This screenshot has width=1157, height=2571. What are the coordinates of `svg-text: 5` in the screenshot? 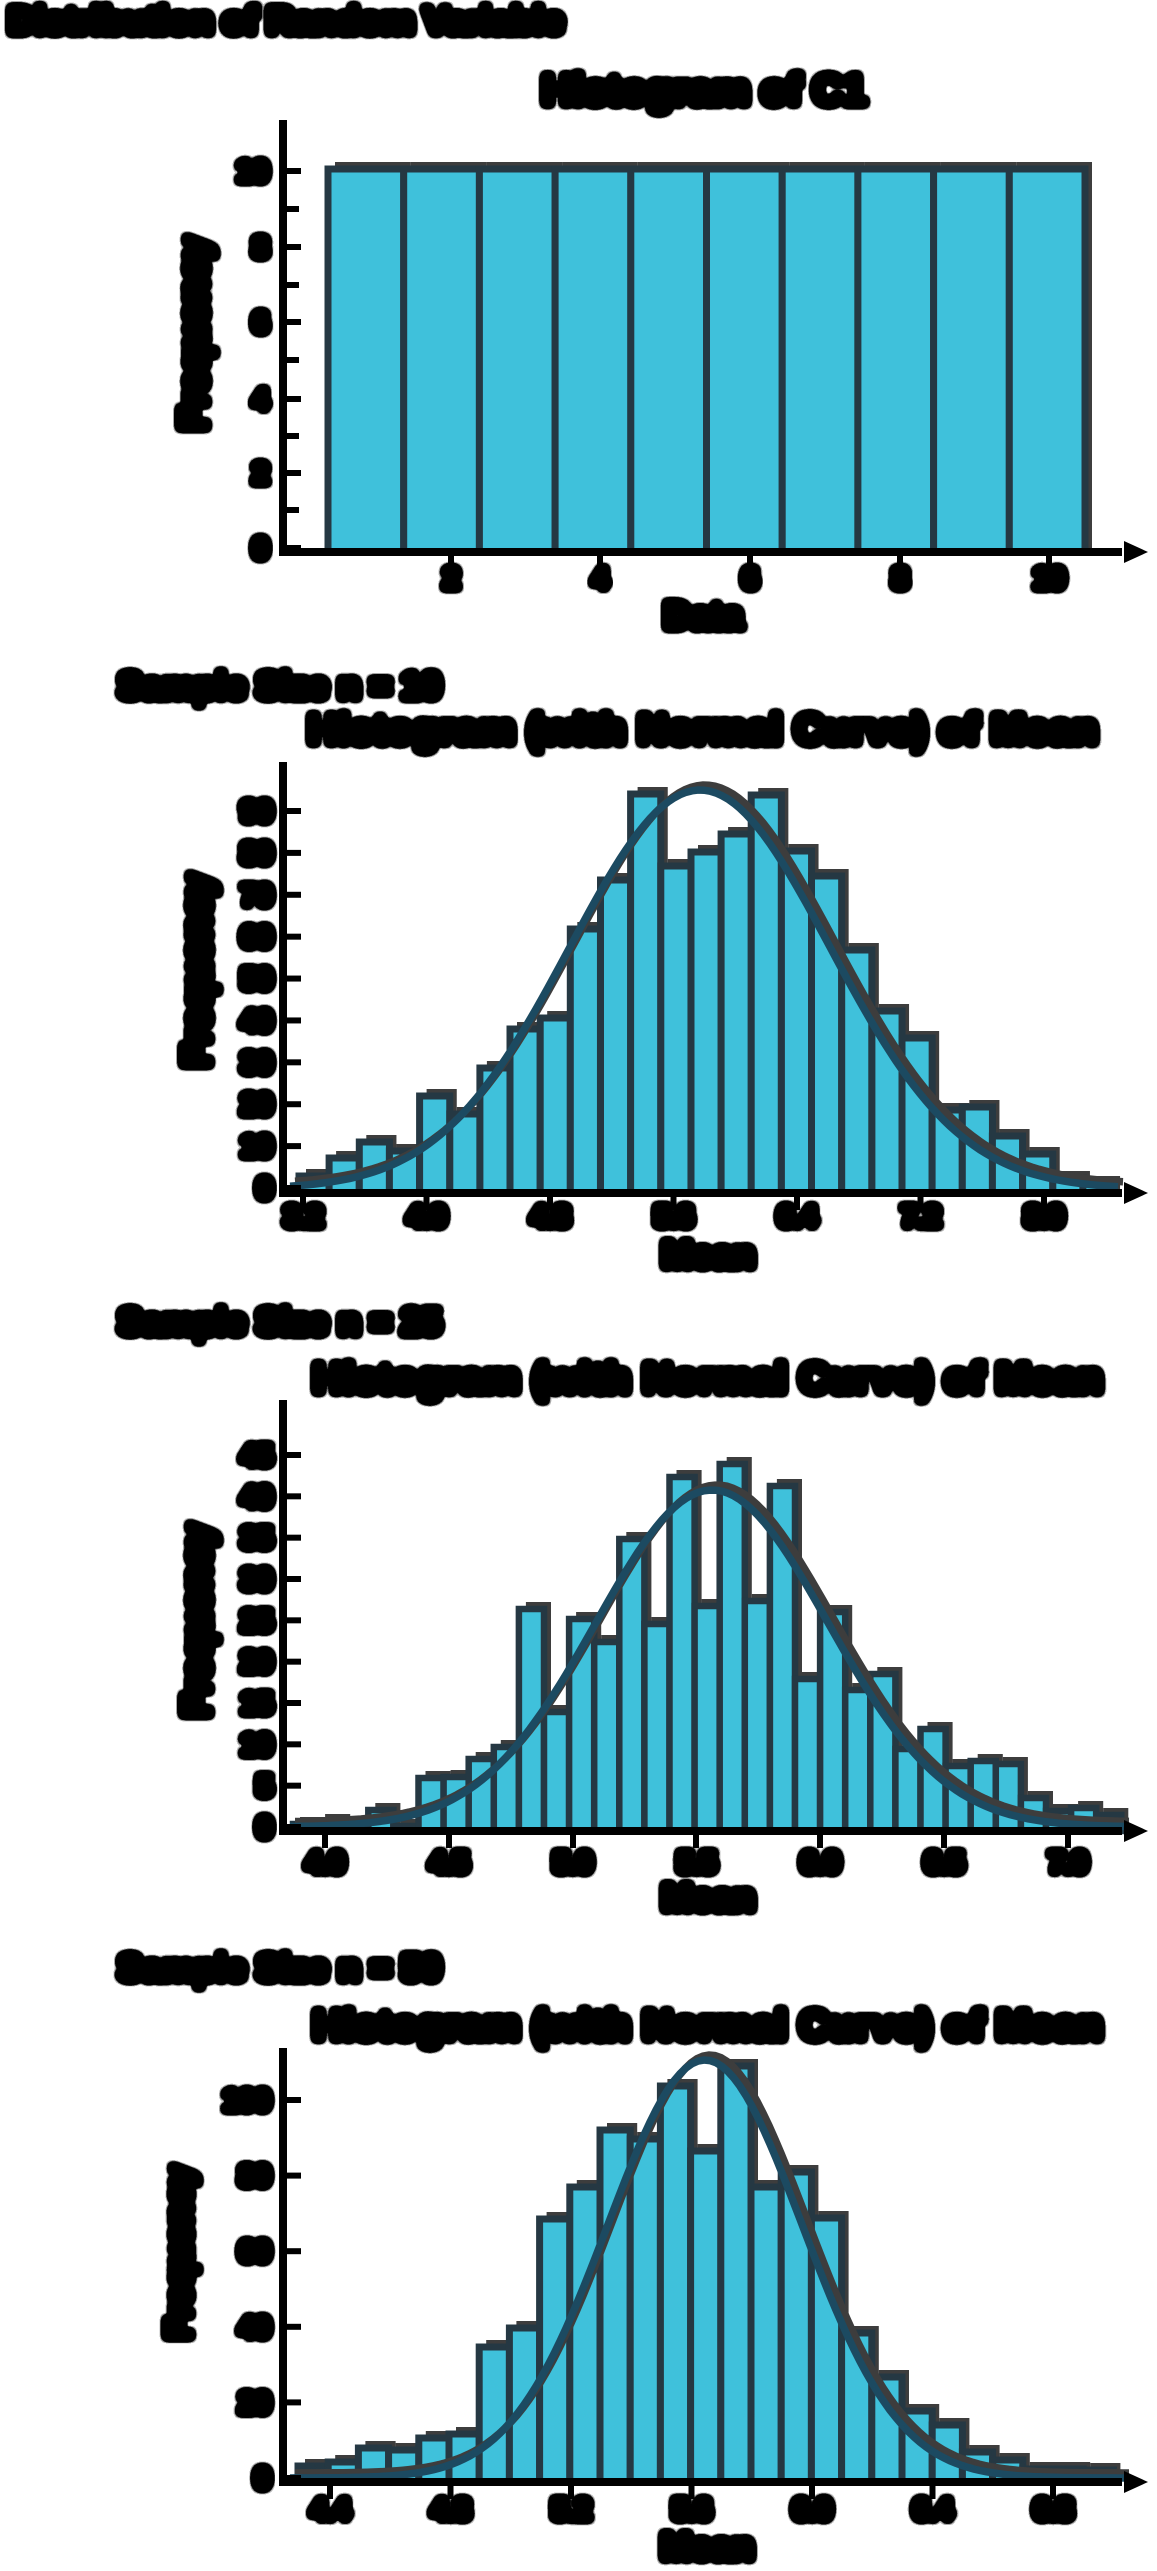 It's located at (264, 1787).